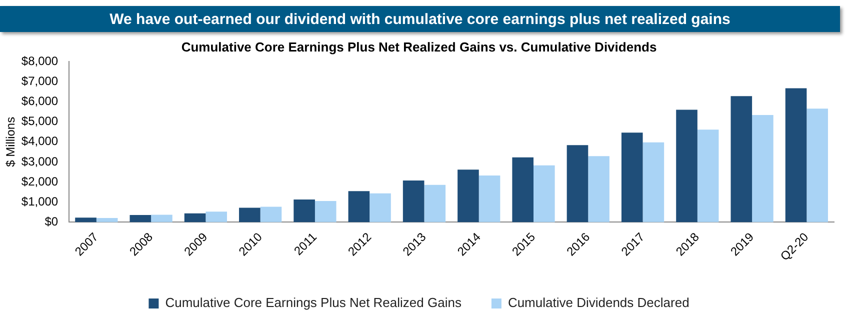 This screenshot has width=854, height=320. I want to click on y-tick-label: $2,000, so click(39, 181).